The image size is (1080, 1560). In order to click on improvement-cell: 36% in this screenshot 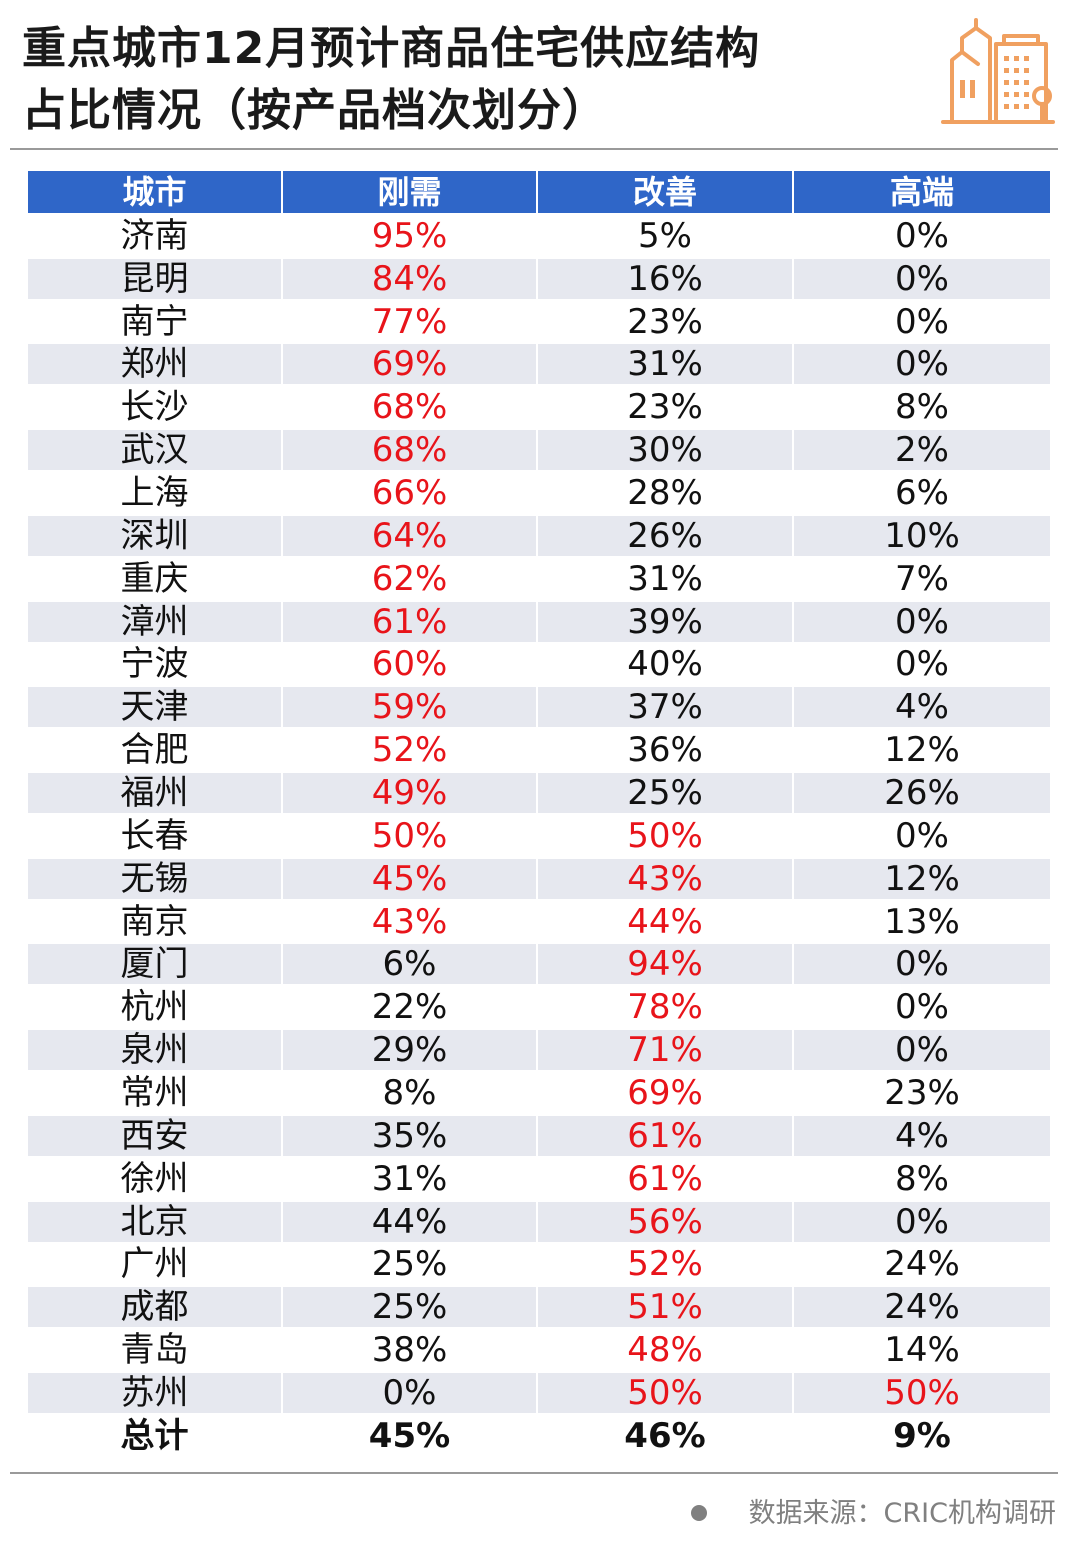, I will do `click(666, 750)`.